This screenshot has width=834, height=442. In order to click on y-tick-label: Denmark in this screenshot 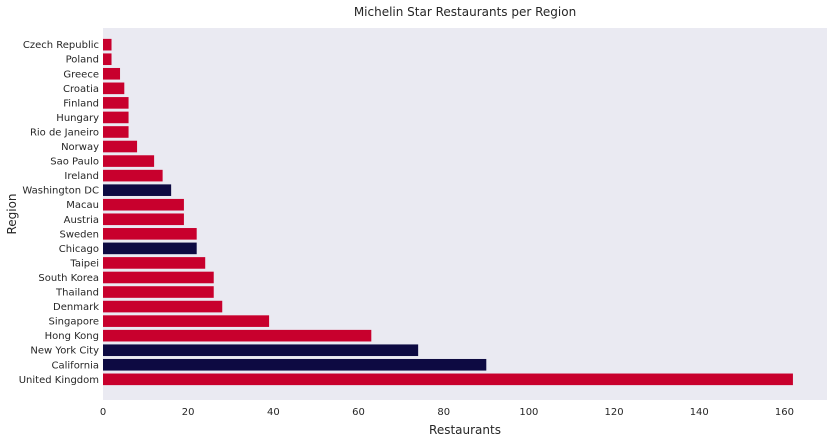, I will do `click(76, 307)`.